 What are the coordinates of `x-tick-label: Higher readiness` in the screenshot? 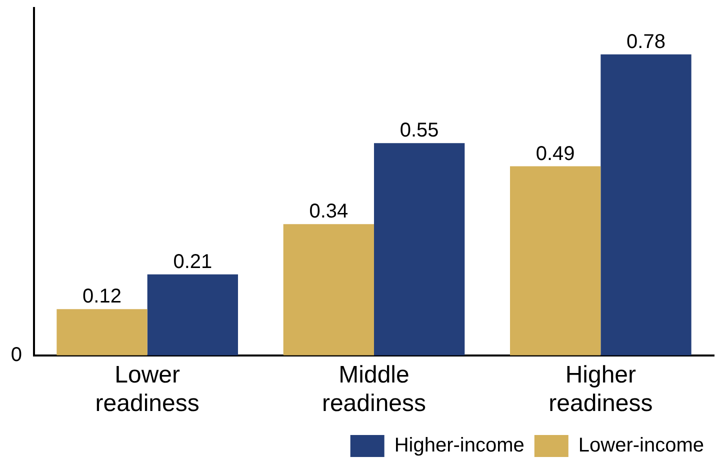 It's located at (600, 389).